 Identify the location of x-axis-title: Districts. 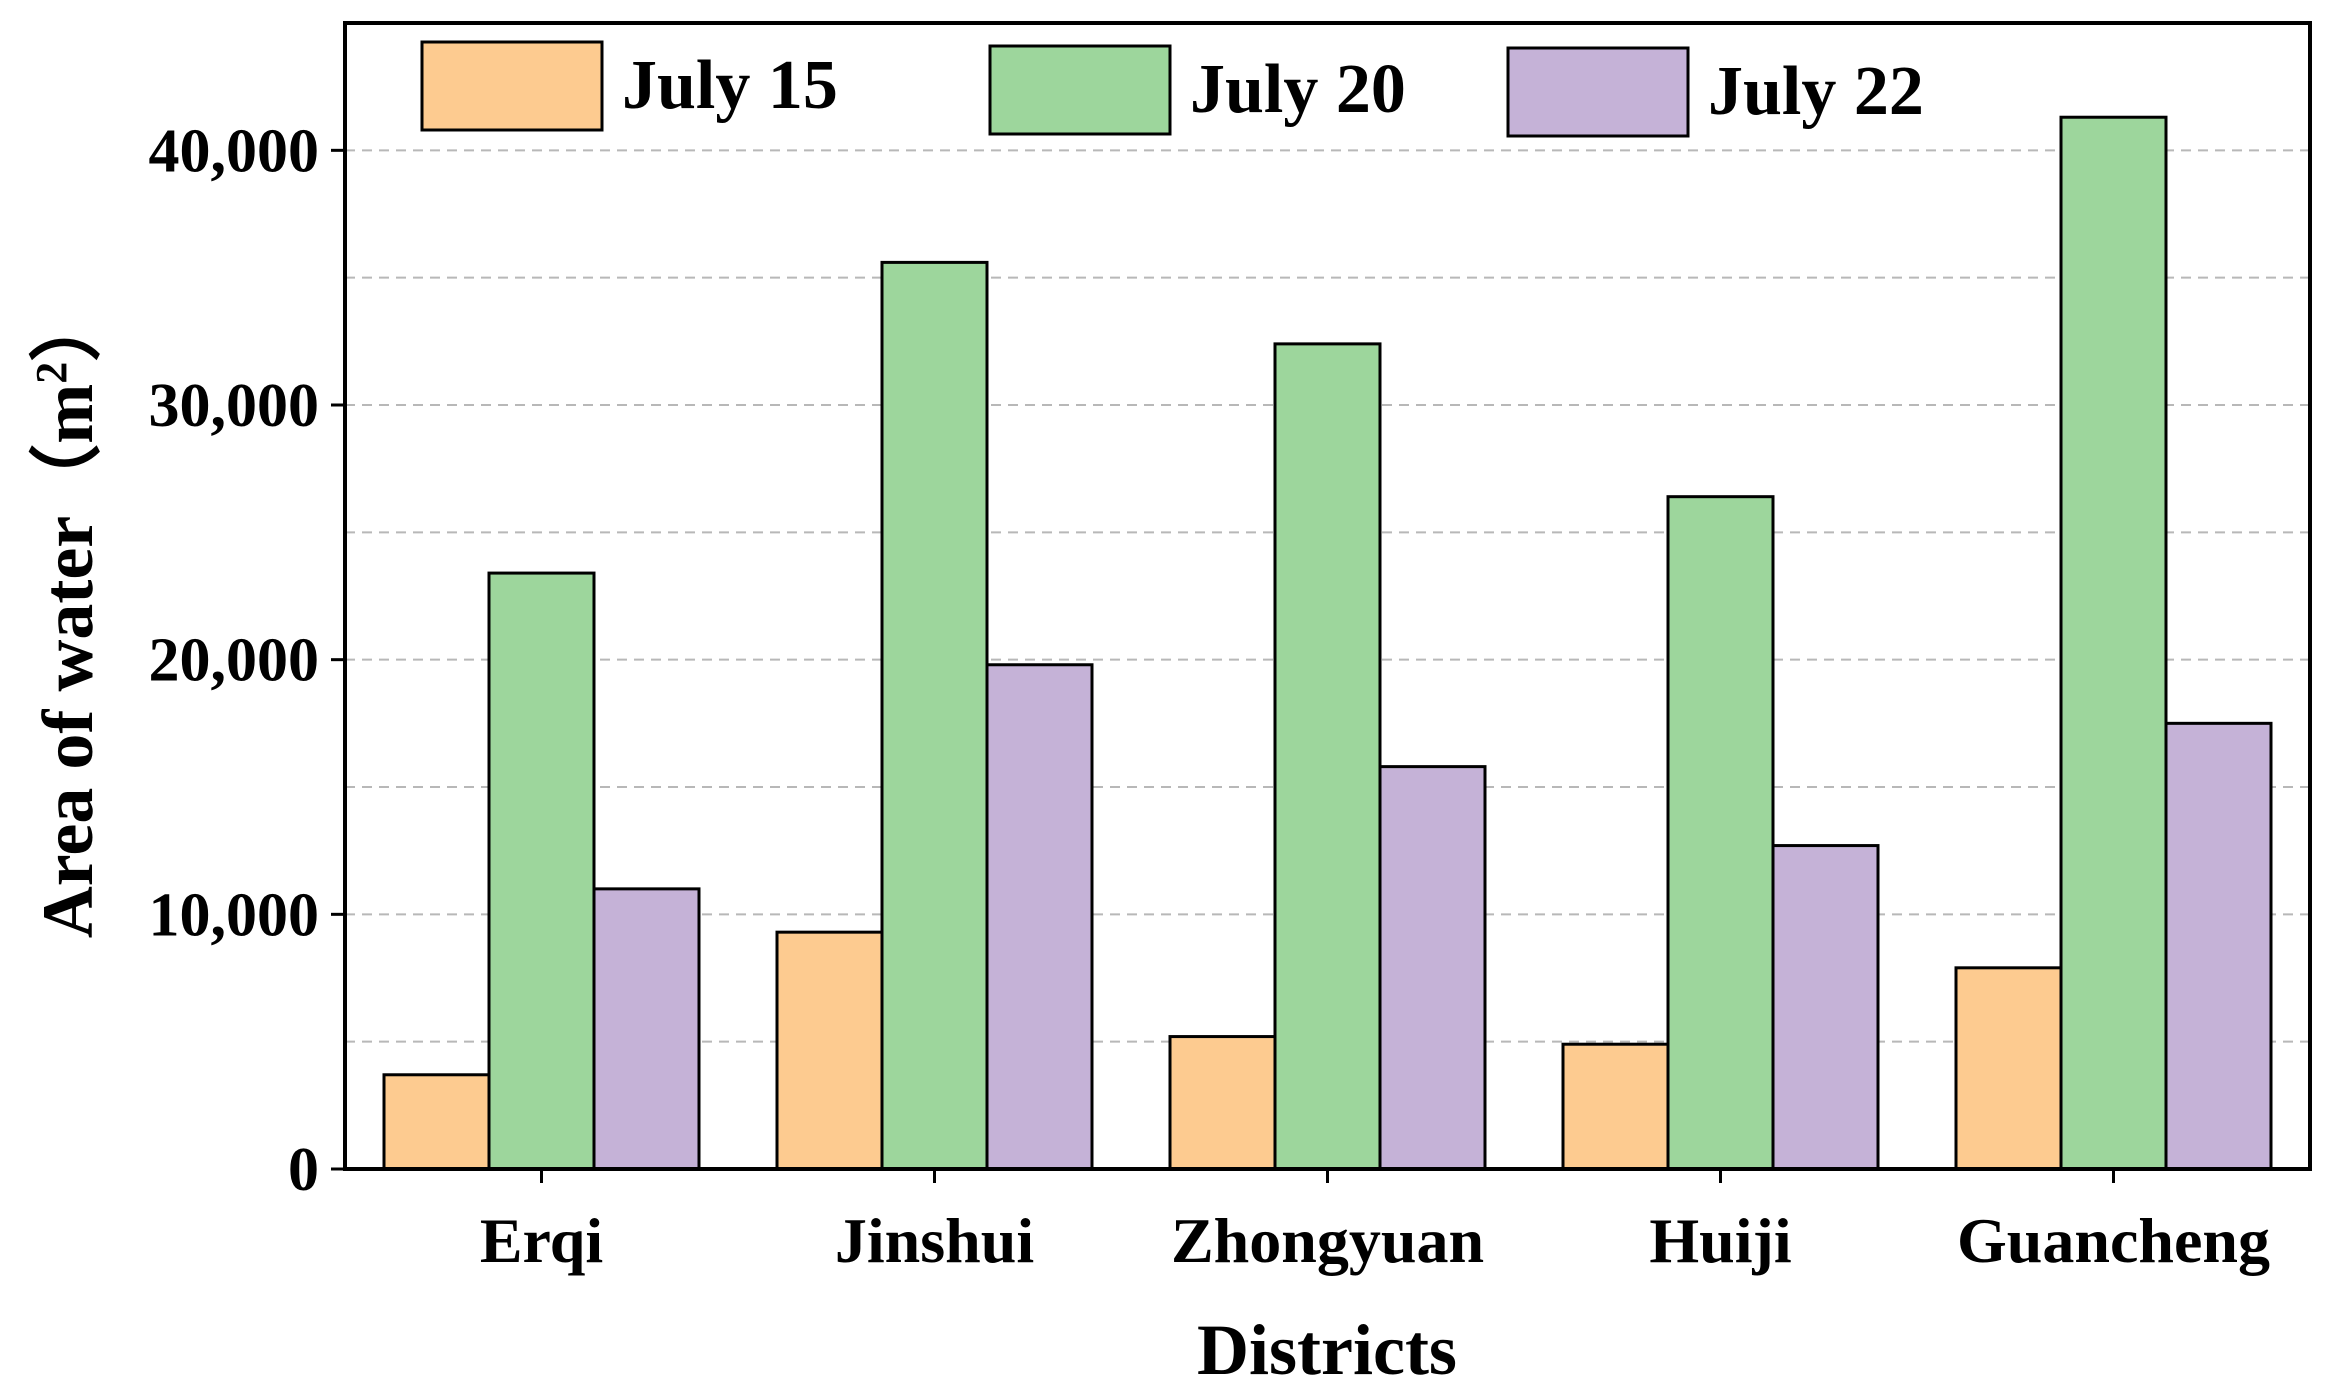
(1327, 1350).